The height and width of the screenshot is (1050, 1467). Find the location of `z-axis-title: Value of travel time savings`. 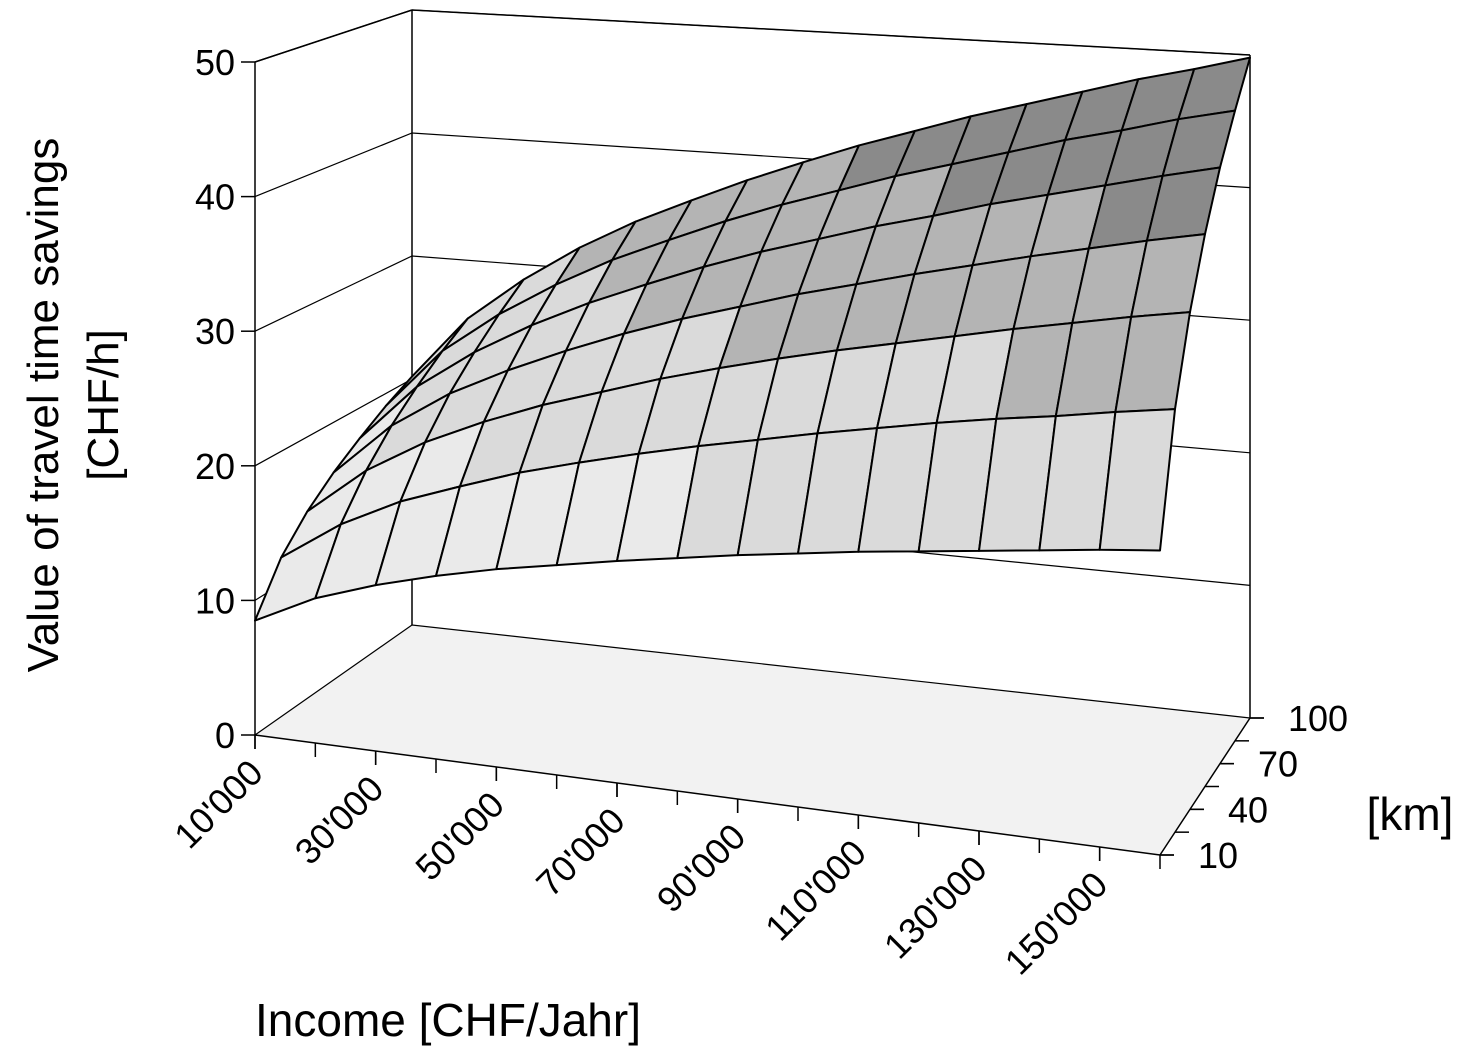

z-axis-title: Value of travel time savings is located at coordinates (43, 405).